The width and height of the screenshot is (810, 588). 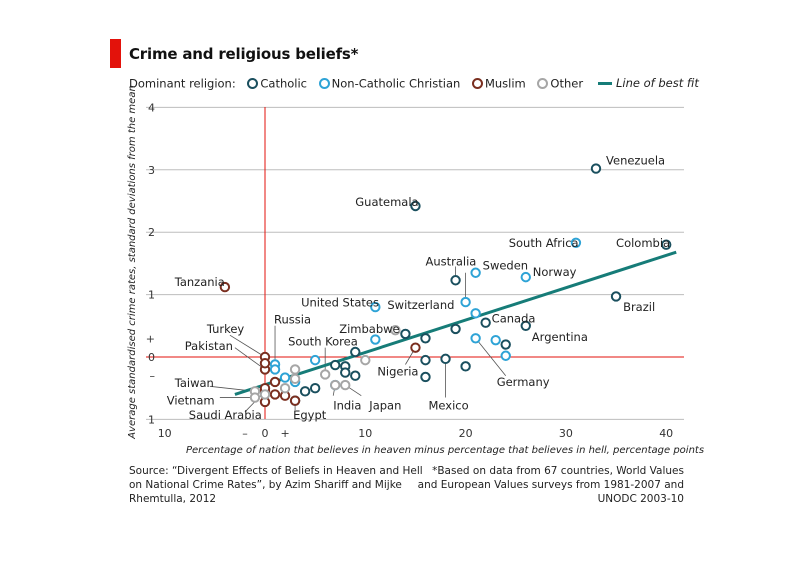 I want to click on point-label: Norway, so click(x=555, y=272).